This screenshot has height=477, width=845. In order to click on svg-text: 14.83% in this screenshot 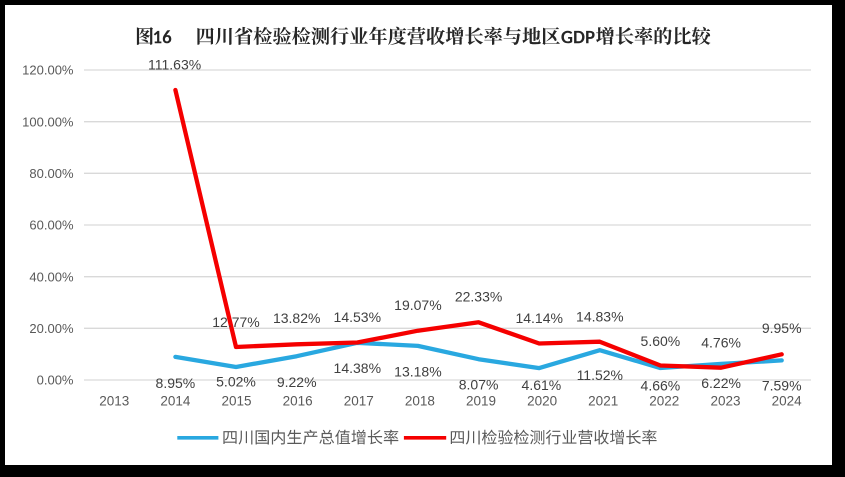, I will do `click(599, 316)`.